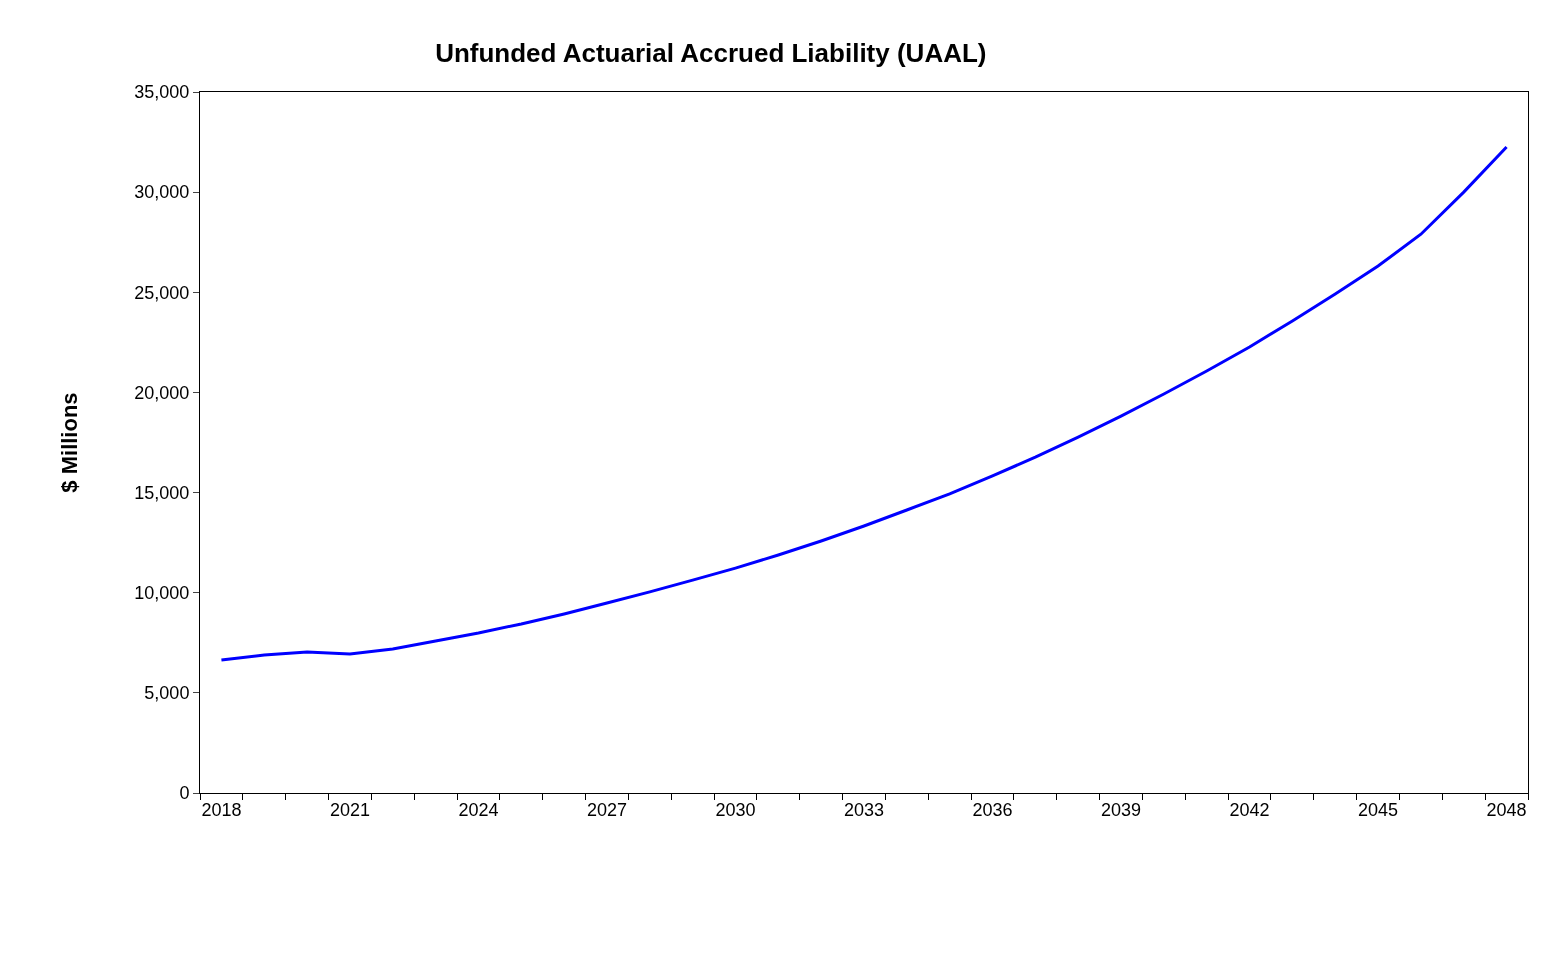 This screenshot has width=1552, height=959. Describe the element at coordinates (992, 809) in the screenshot. I see `x-tick-label: 2036` at that location.